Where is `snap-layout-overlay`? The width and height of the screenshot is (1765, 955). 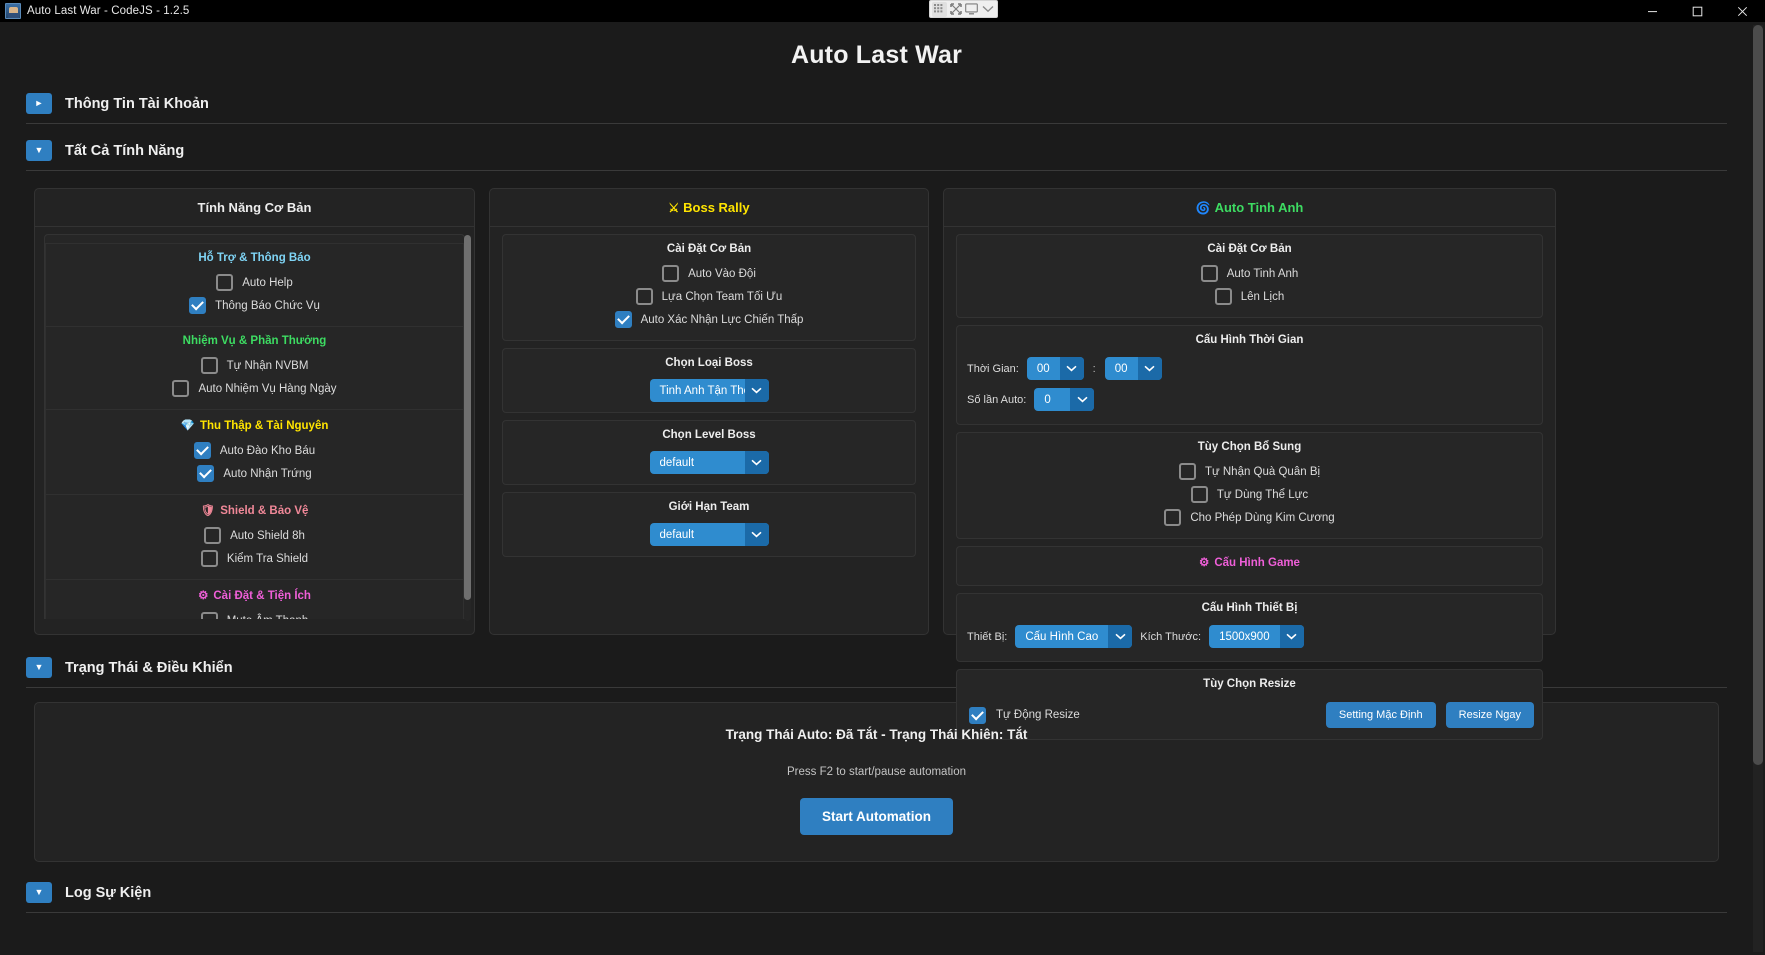 snap-layout-overlay is located at coordinates (963, 9).